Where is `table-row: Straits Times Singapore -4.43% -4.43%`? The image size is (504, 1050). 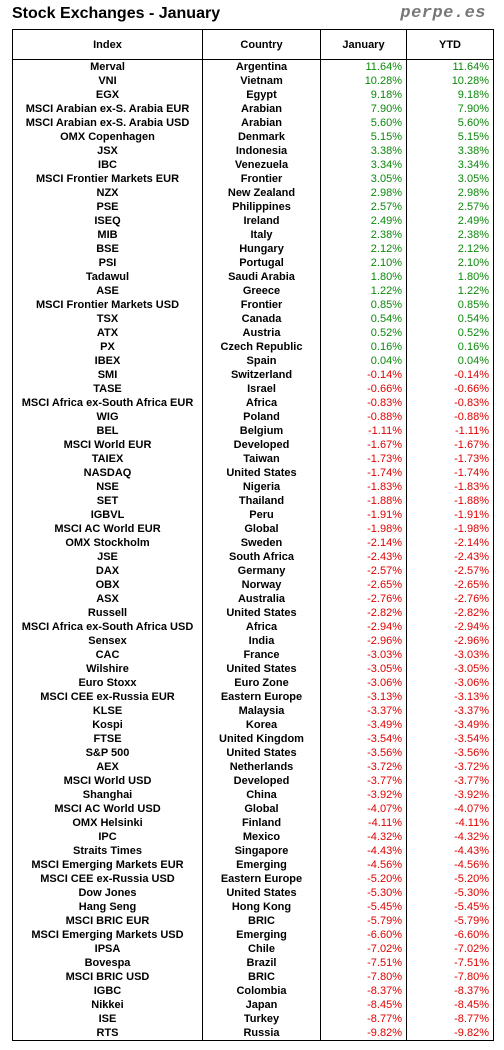 table-row: Straits Times Singapore -4.43% -4.43% is located at coordinates (253, 851).